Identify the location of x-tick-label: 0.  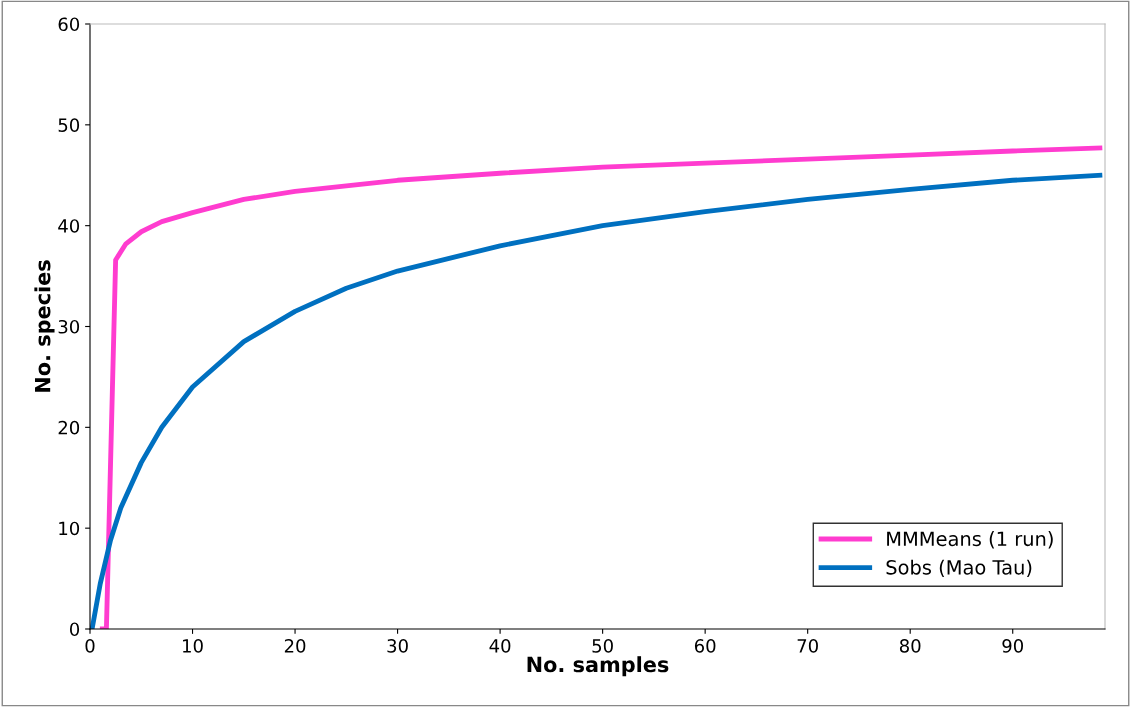
(90, 646).